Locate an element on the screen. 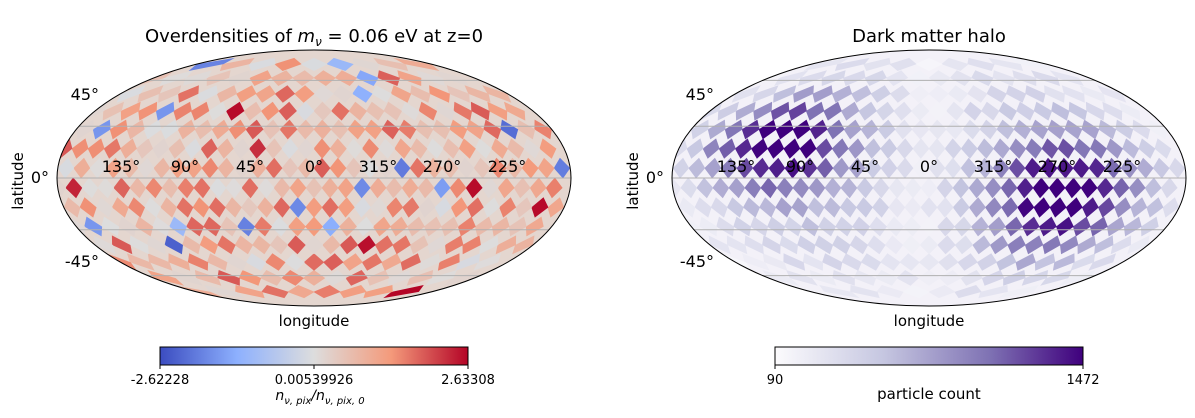 Image resolution: width=1195 pixels, height=418 pixels. left-y-axis-label: latitude is located at coordinates (18, 181).